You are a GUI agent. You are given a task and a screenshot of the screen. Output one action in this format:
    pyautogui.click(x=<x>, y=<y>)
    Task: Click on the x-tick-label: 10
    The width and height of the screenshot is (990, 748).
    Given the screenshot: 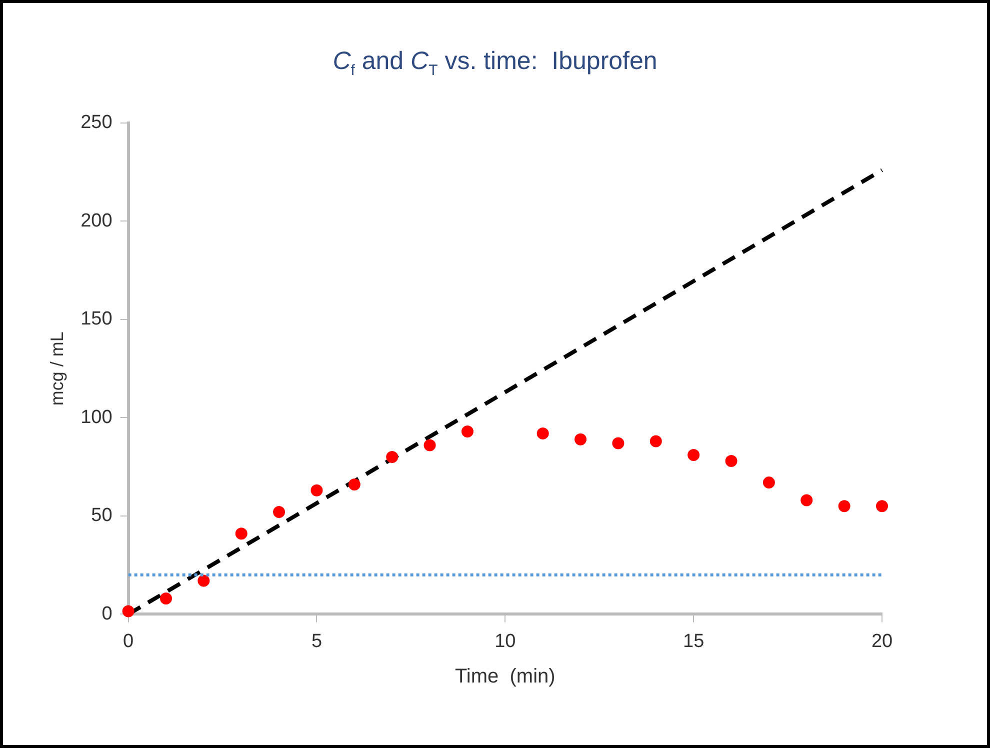 What is the action you would take?
    pyautogui.click(x=505, y=641)
    